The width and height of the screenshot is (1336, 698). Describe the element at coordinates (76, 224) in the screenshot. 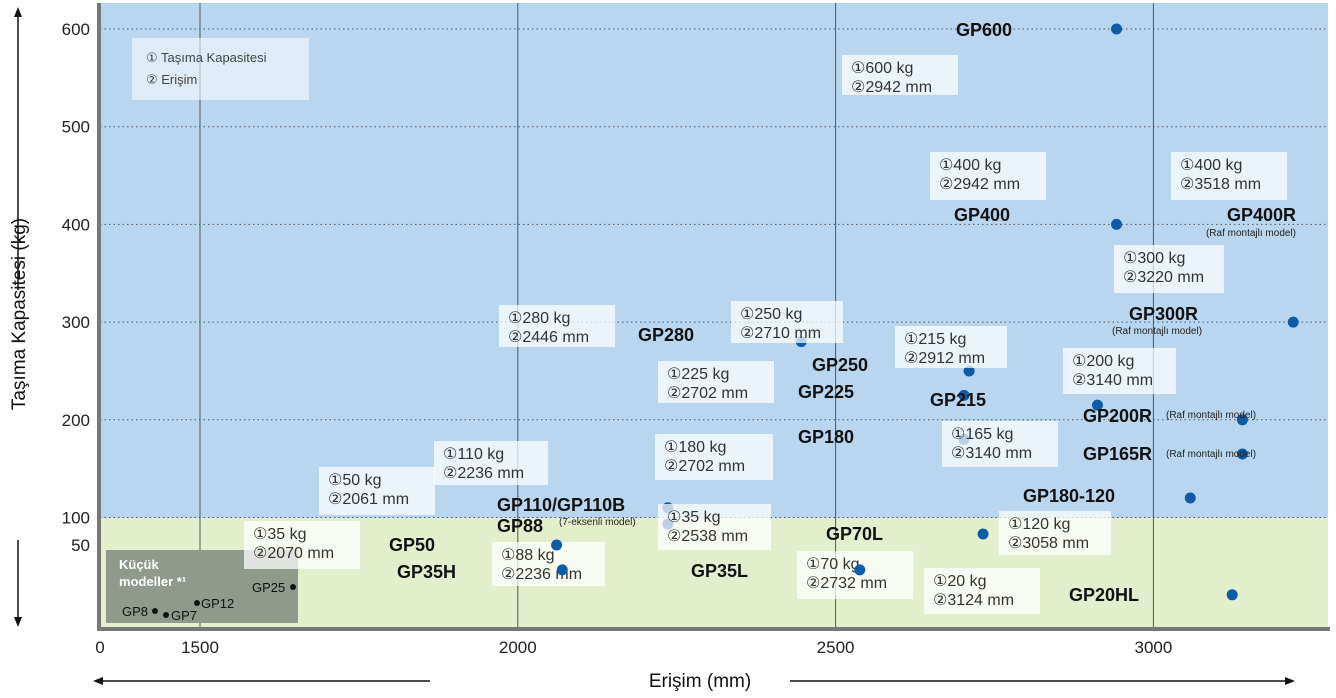

I see `y-tick-label-400: 400` at that location.